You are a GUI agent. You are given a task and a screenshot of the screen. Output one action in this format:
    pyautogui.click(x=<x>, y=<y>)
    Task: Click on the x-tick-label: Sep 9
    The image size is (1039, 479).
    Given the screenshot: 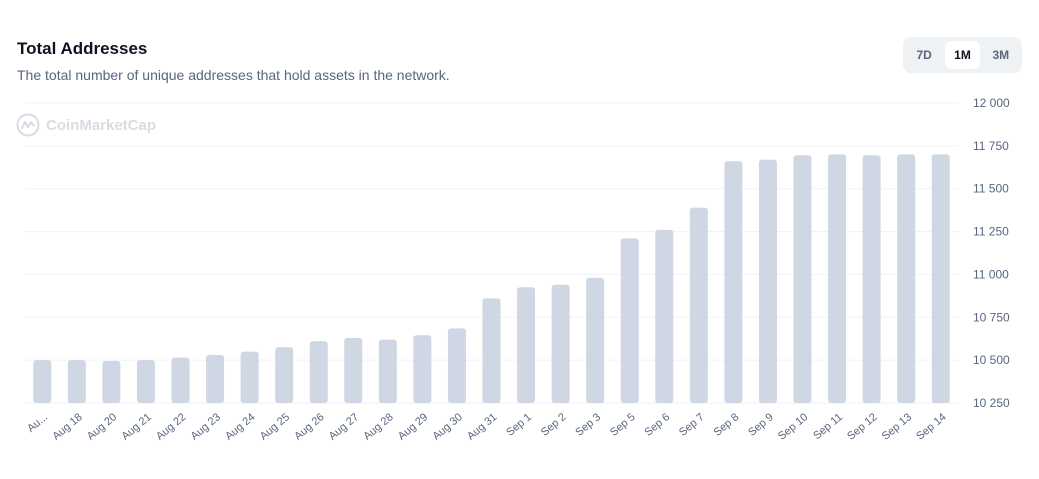 What is the action you would take?
    pyautogui.click(x=761, y=425)
    